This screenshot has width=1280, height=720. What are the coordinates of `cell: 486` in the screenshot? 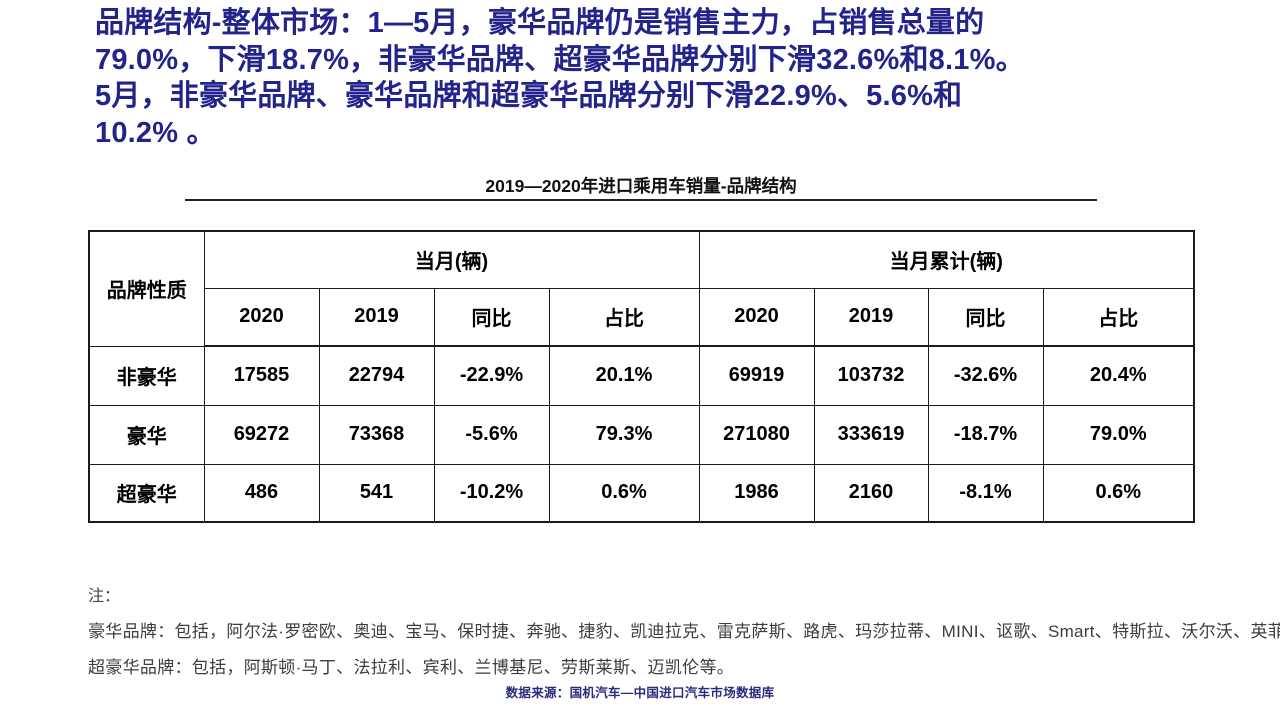 It's located at (261, 493).